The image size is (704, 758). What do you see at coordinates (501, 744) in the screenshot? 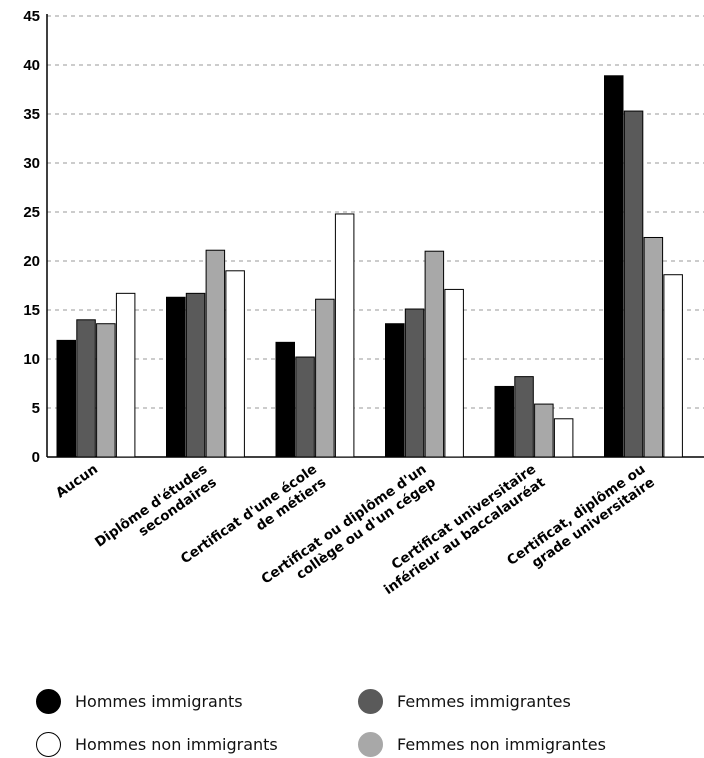
I see `legend-label: Femmes non immigrantes` at bounding box center [501, 744].